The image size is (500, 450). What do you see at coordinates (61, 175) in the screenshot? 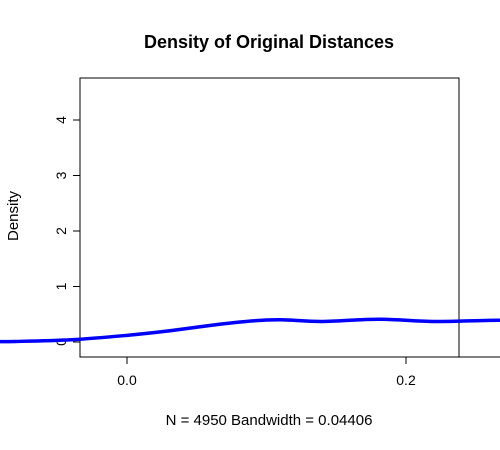
I see `y-tick-label: 3` at bounding box center [61, 175].